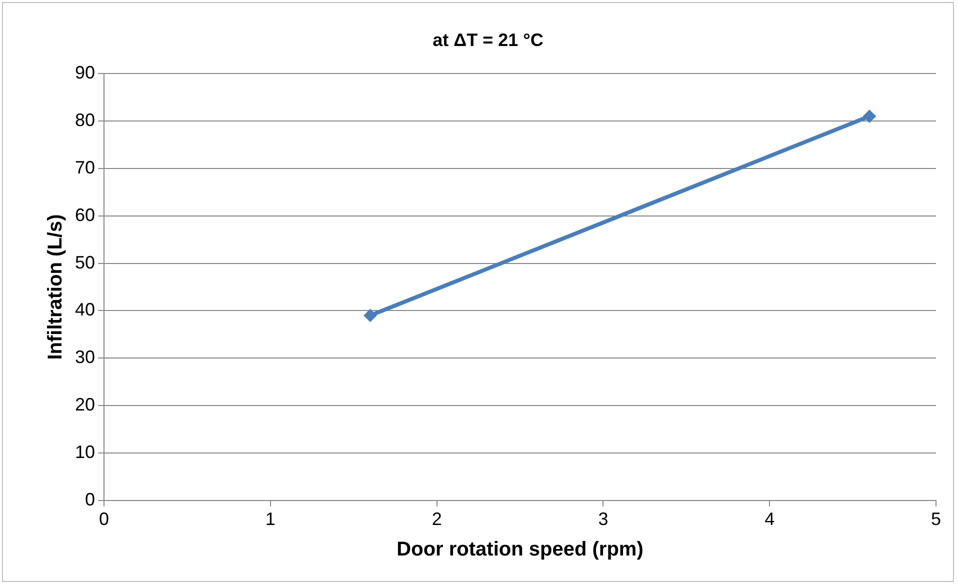 The height and width of the screenshot is (586, 958). What do you see at coordinates (85, 262) in the screenshot?
I see `y-tick-label: 50` at bounding box center [85, 262].